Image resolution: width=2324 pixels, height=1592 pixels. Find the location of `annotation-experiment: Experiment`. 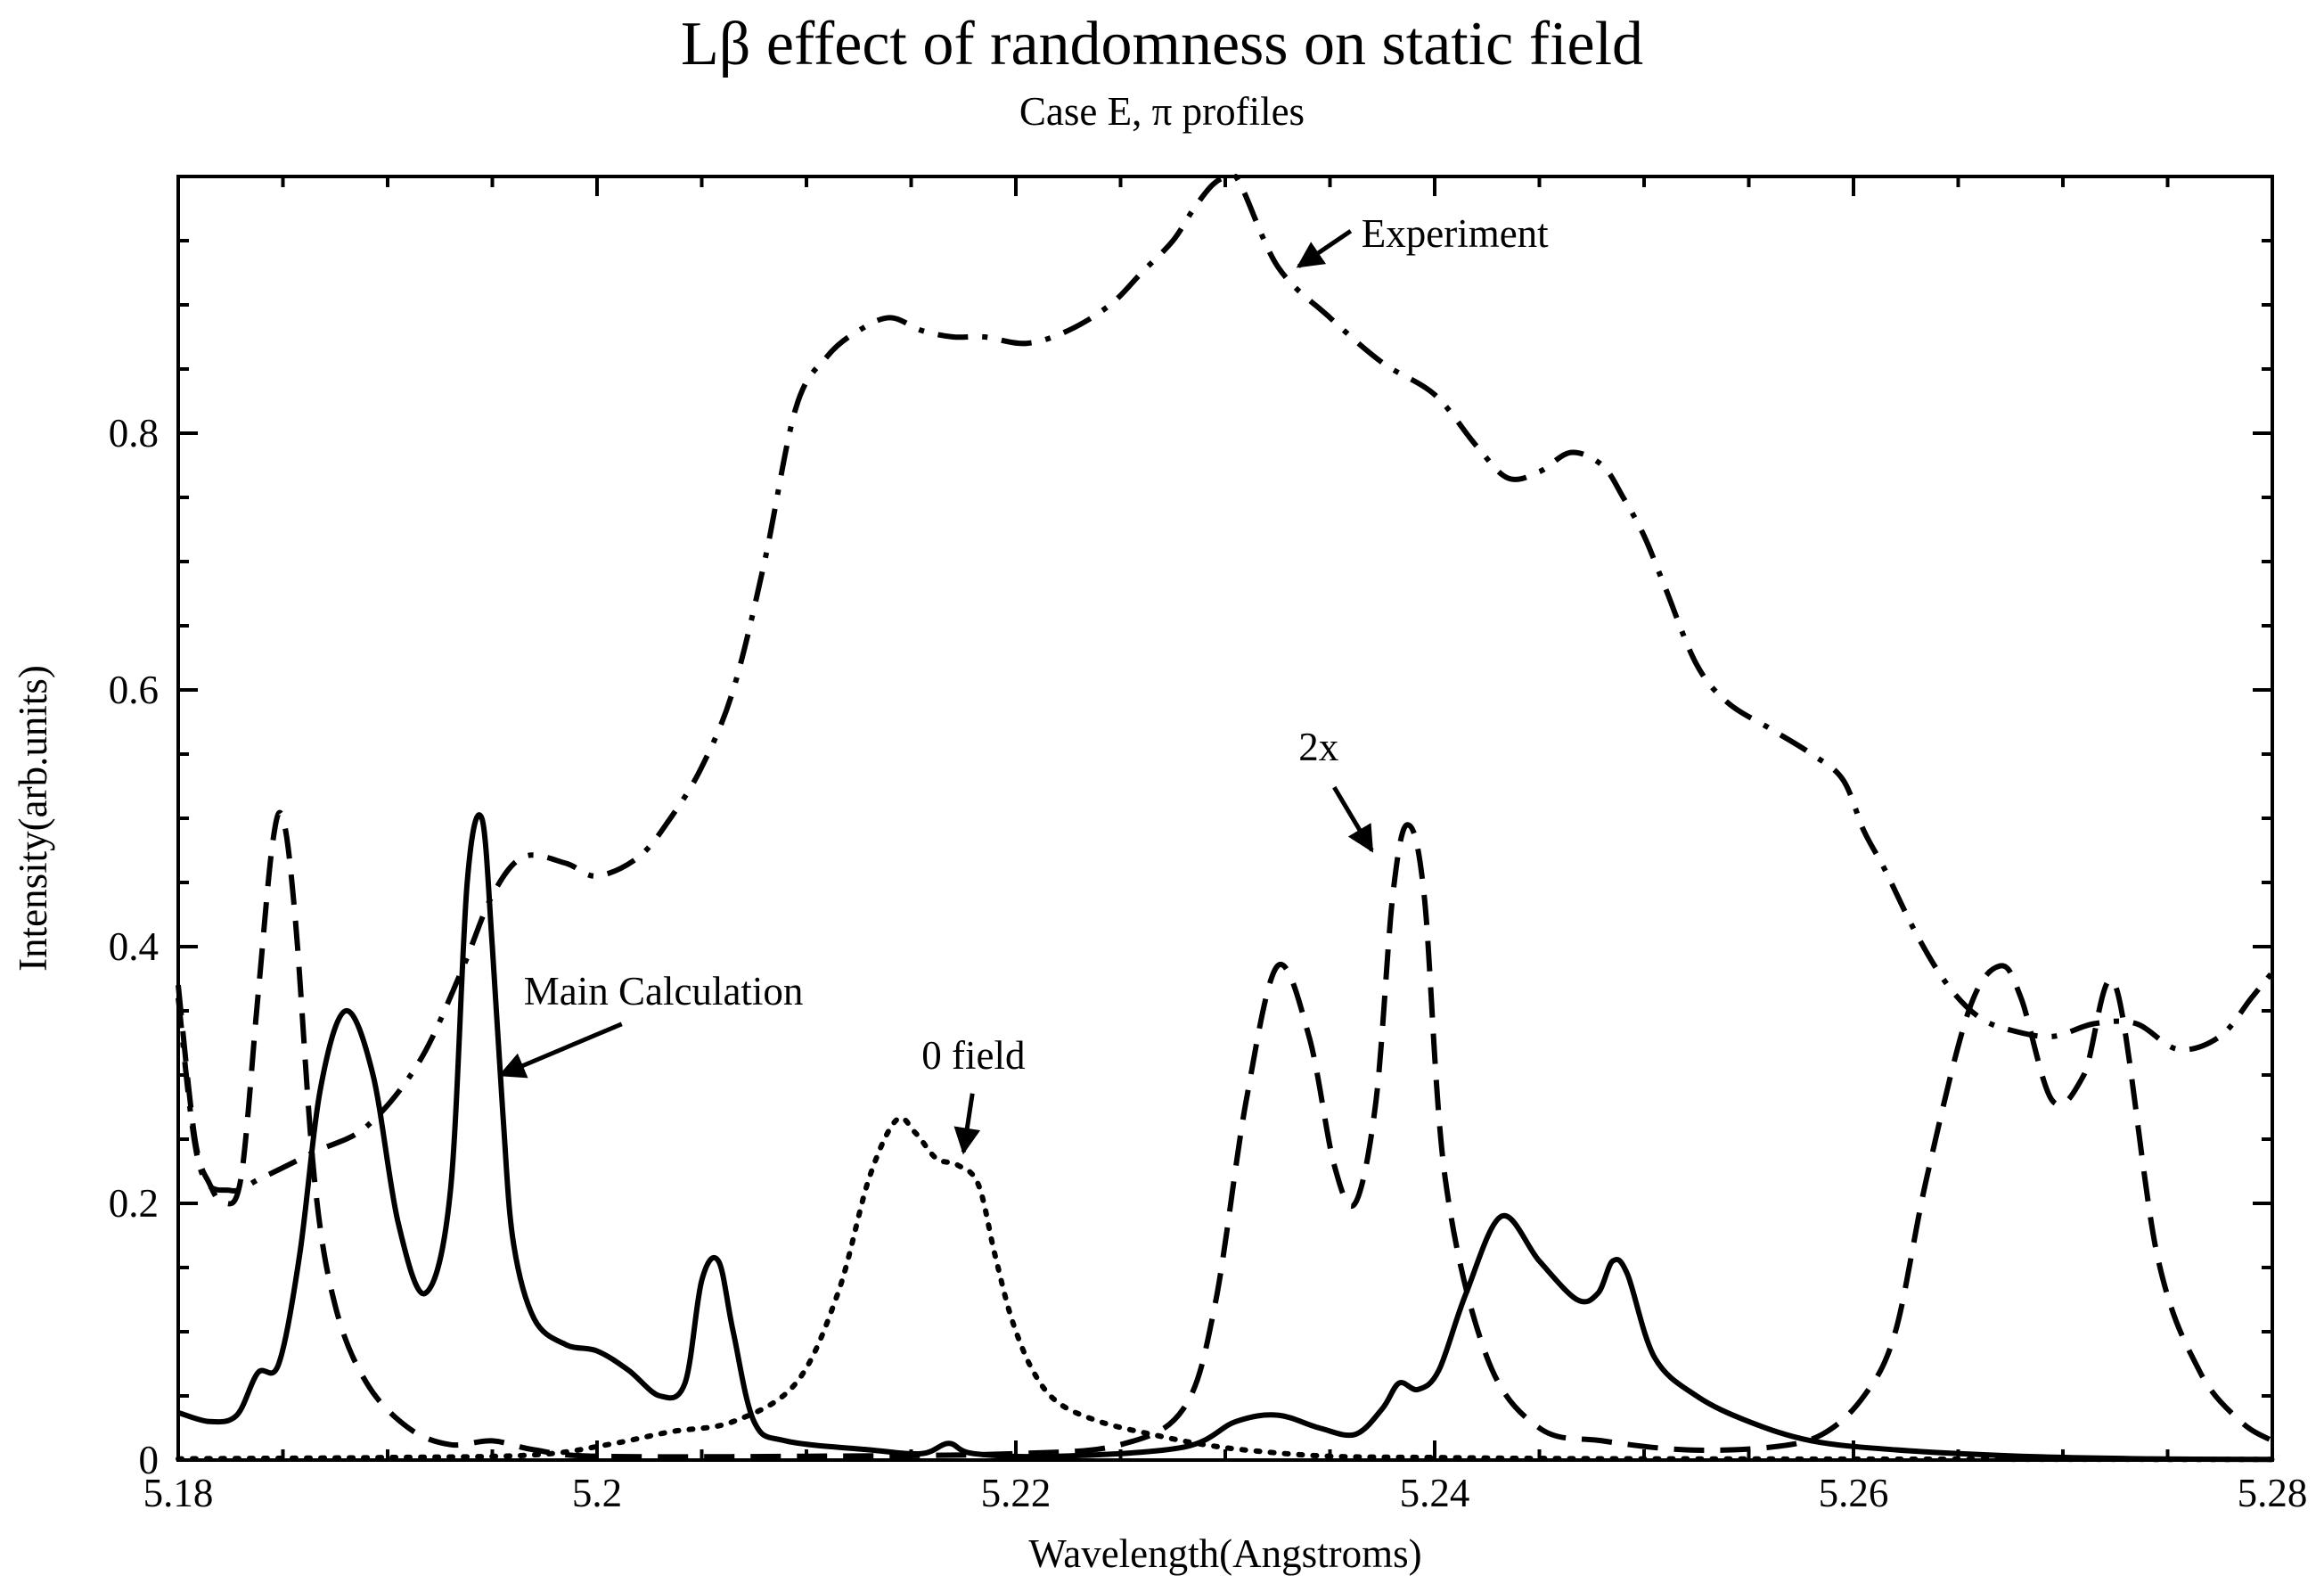

annotation-experiment: Experiment is located at coordinates (1455, 234).